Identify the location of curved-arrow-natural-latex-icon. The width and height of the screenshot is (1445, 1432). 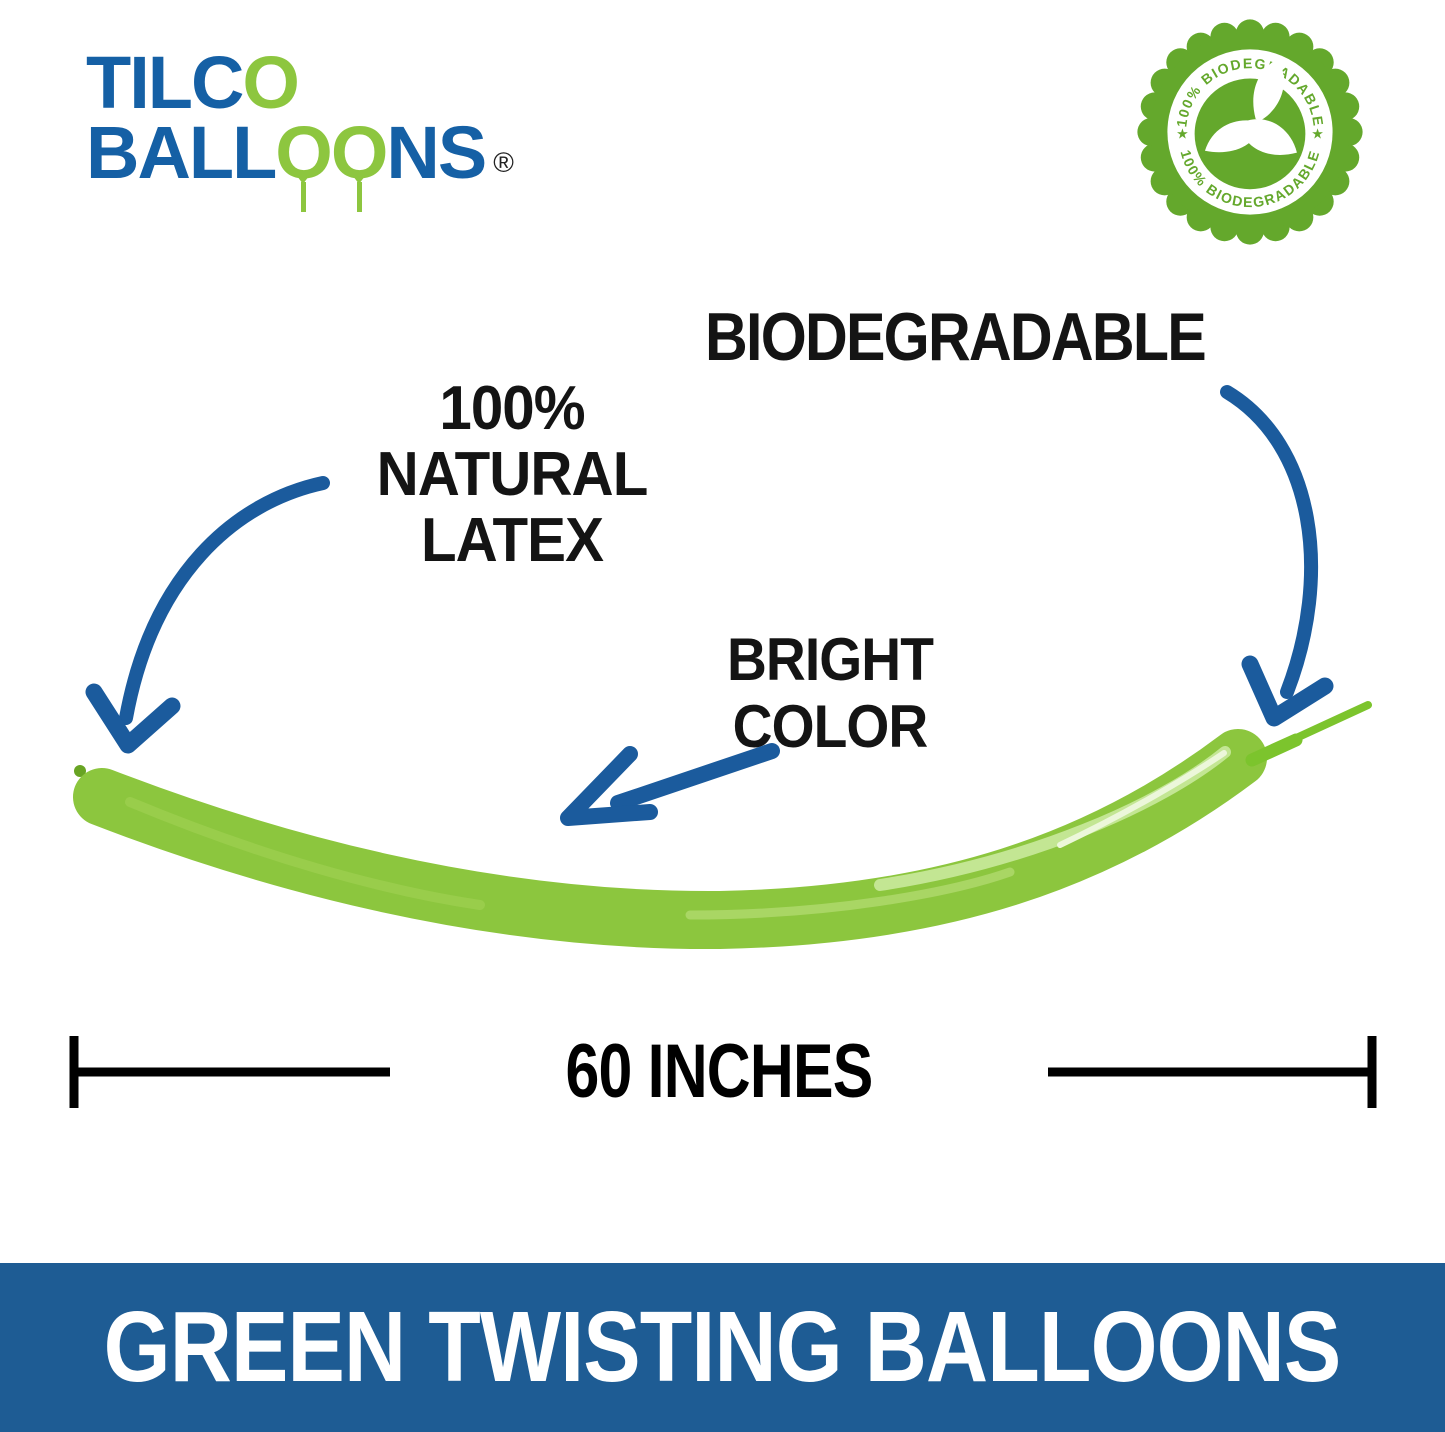
(207, 615).